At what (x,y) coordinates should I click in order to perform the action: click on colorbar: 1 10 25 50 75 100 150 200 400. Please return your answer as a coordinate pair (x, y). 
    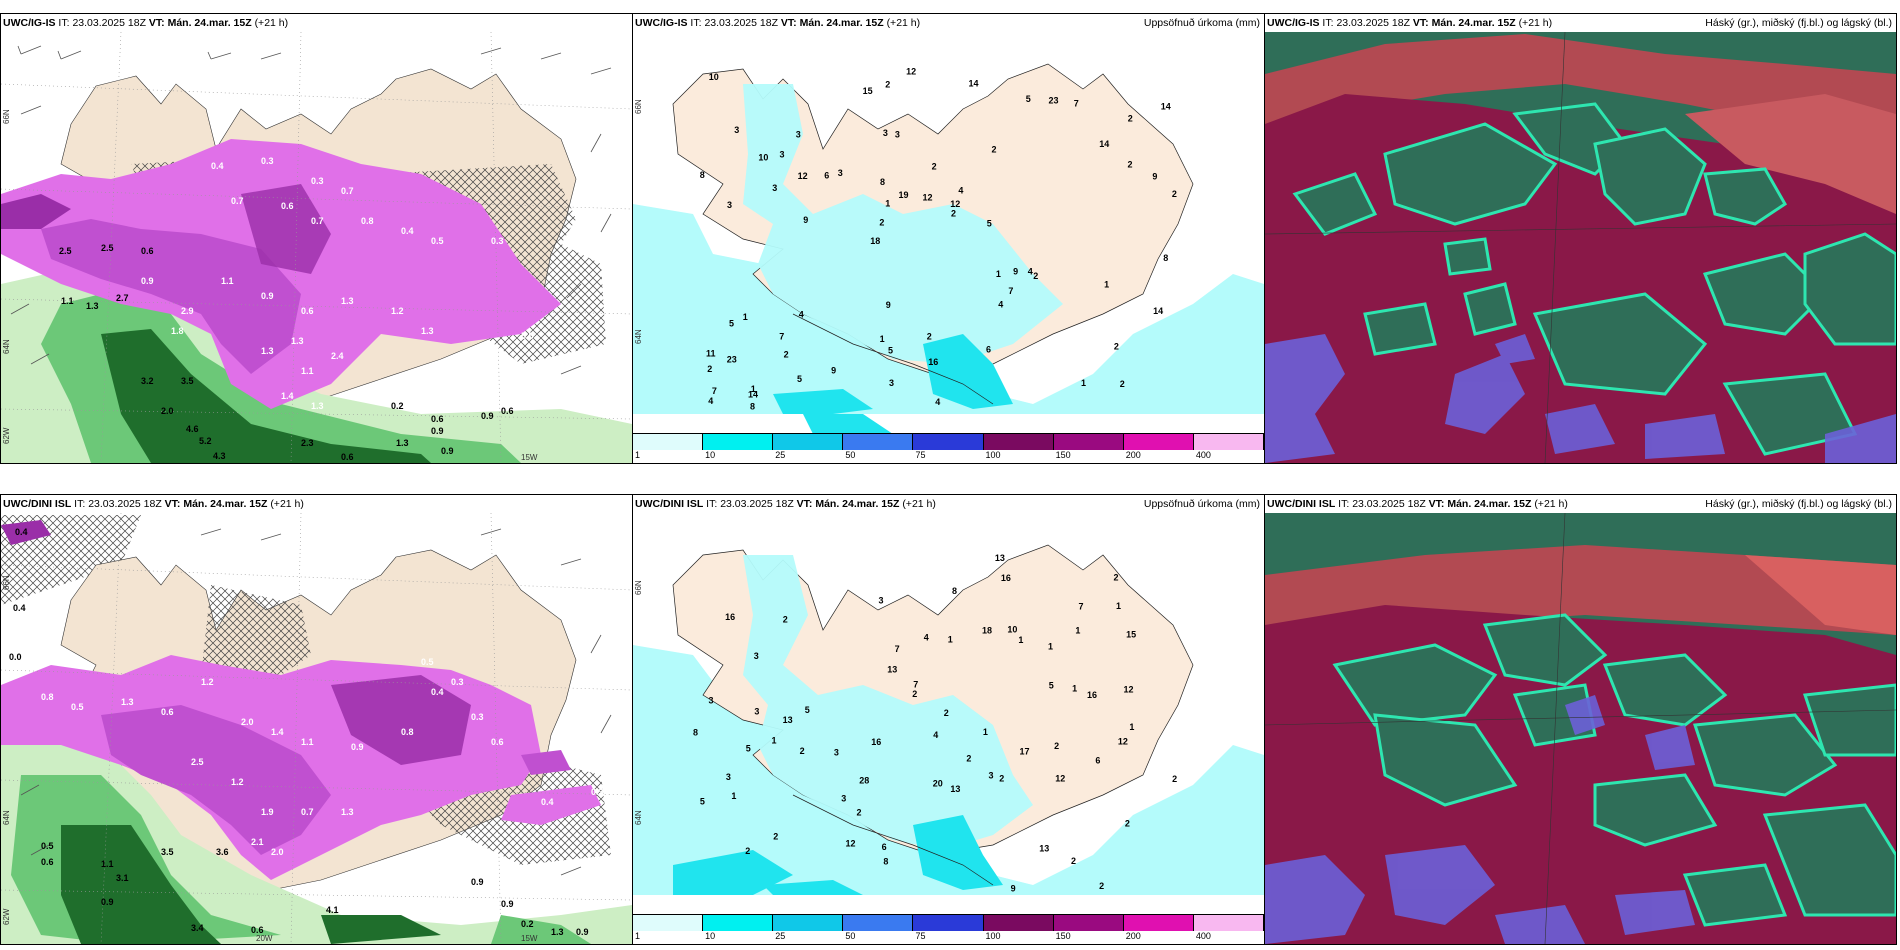
    Looking at the image, I should click on (948, 448).